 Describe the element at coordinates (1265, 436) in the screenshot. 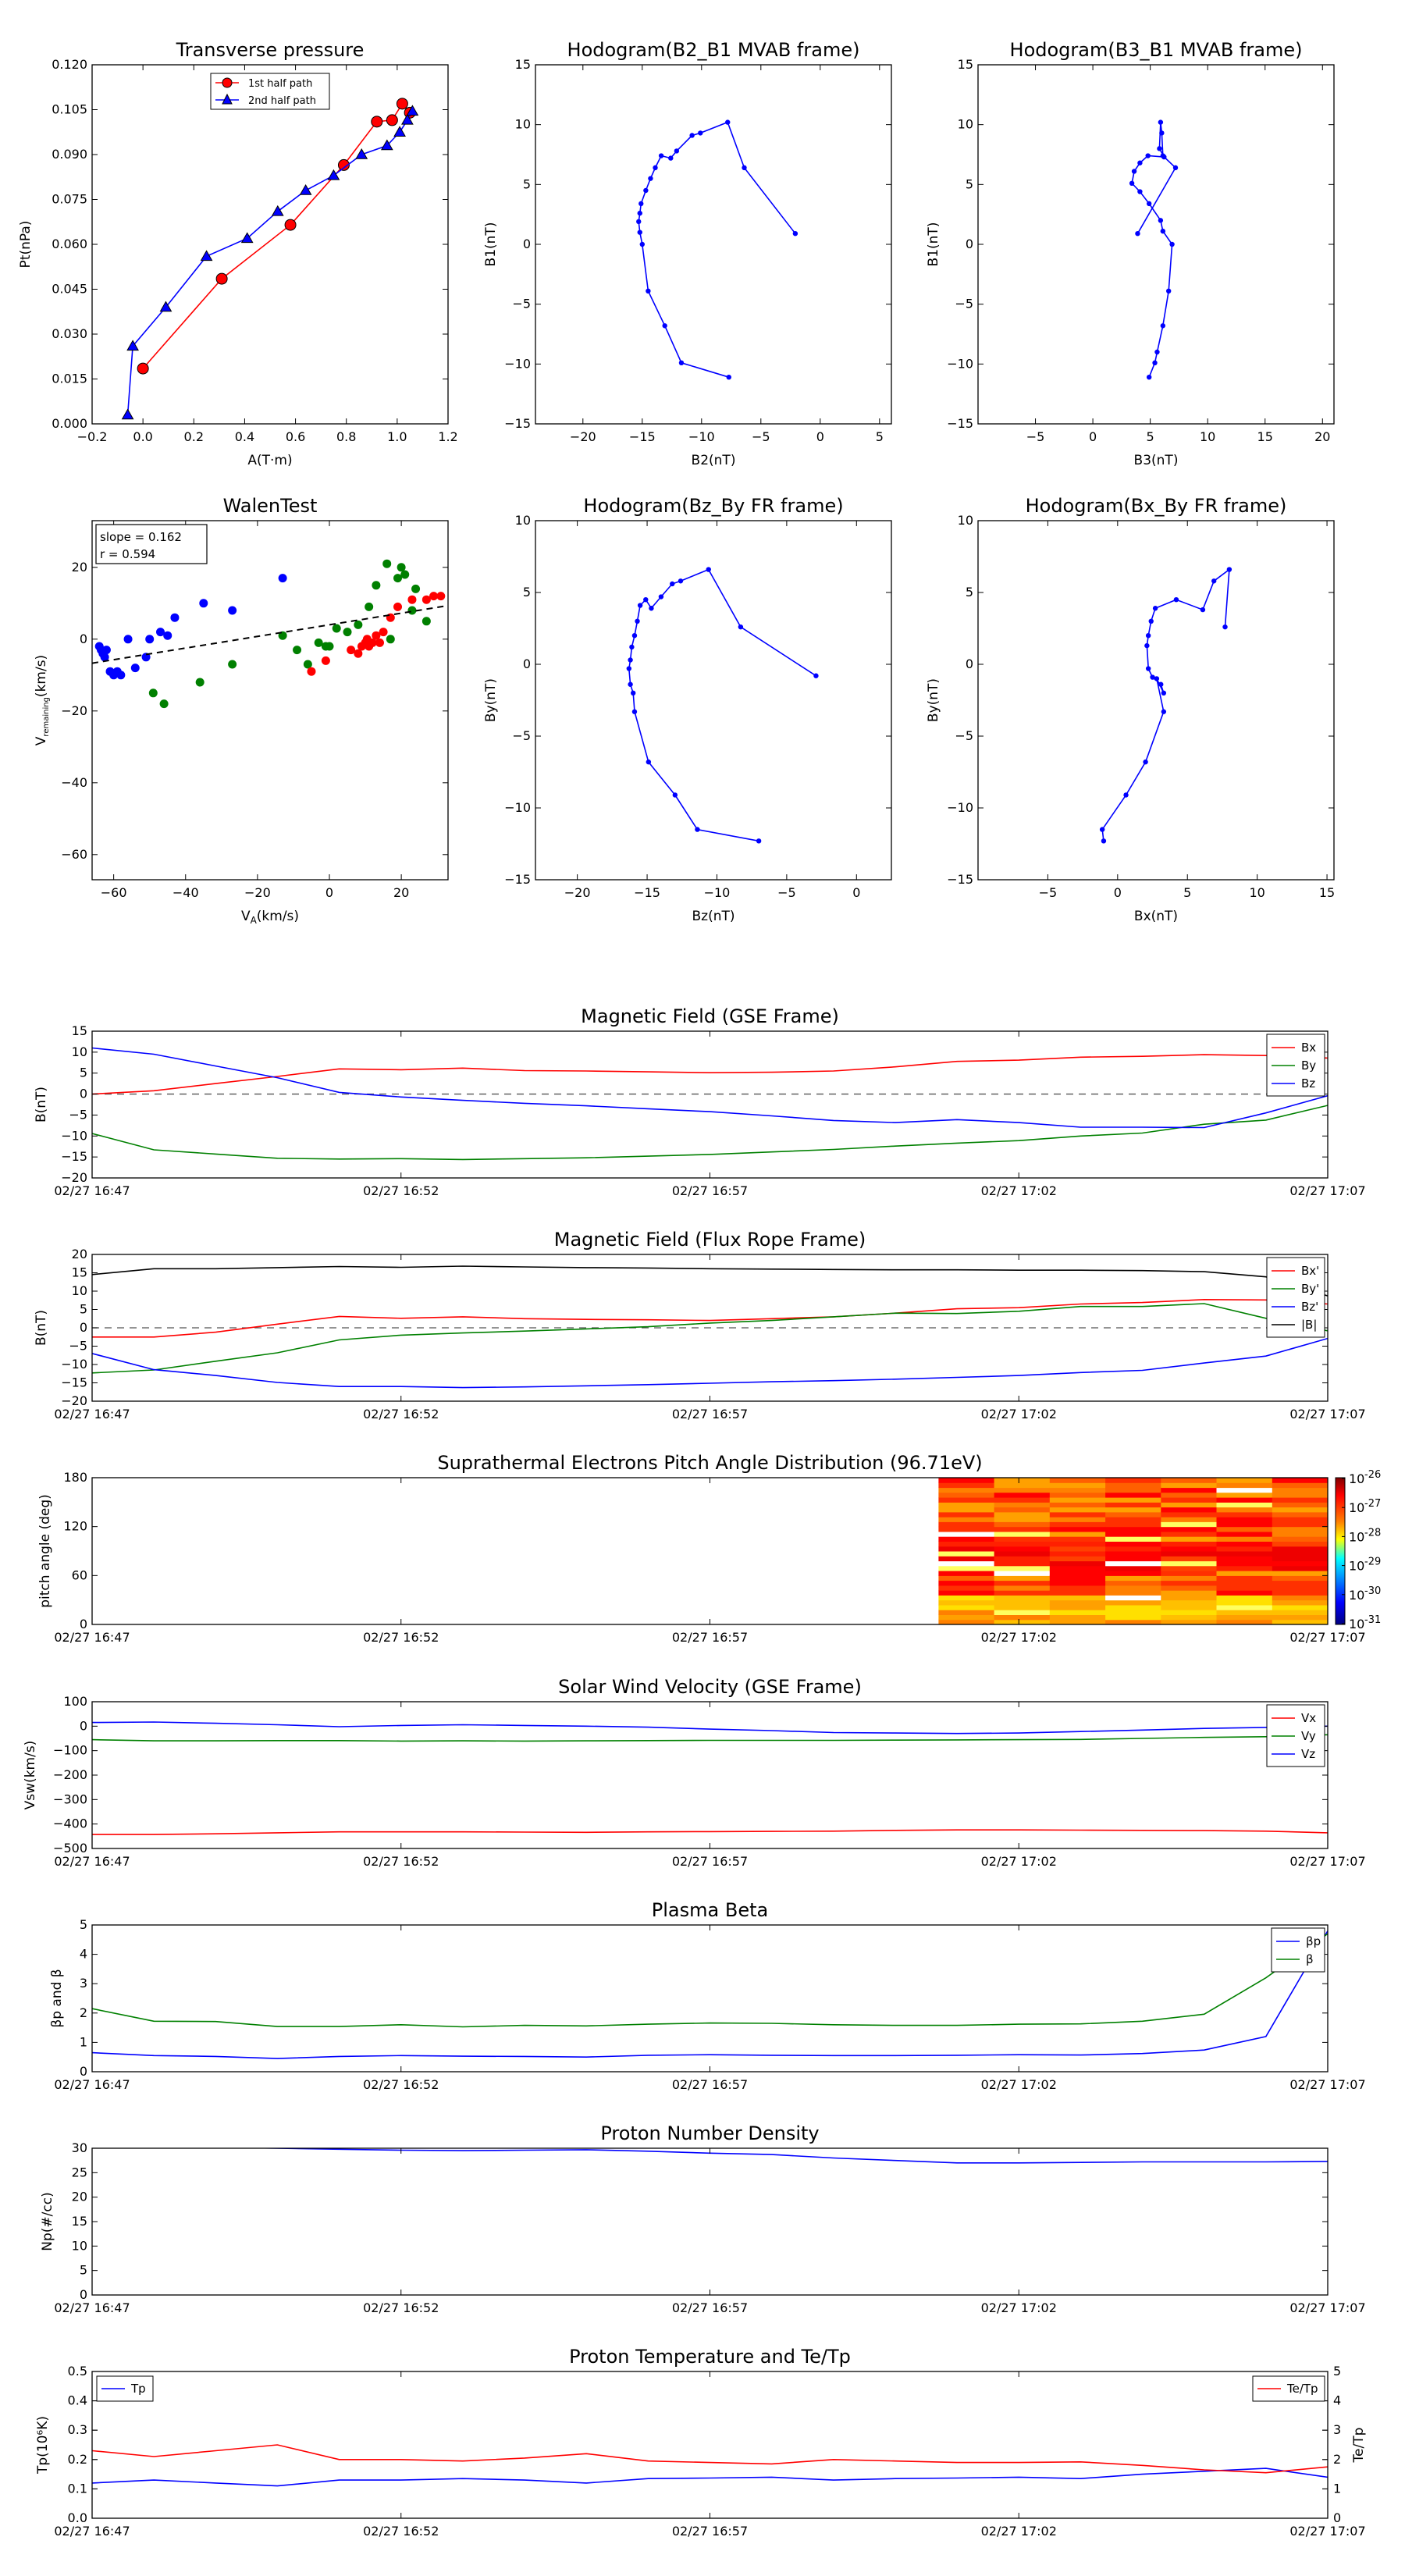

I see `x-tick-label: 15` at that location.